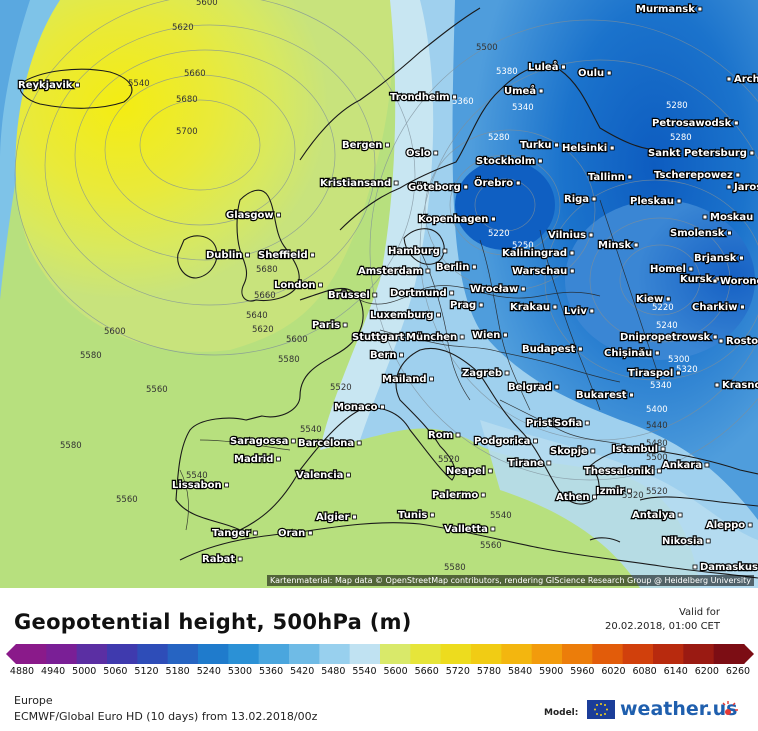  I want to click on city-marker: Kristiansand, so click(359, 183).